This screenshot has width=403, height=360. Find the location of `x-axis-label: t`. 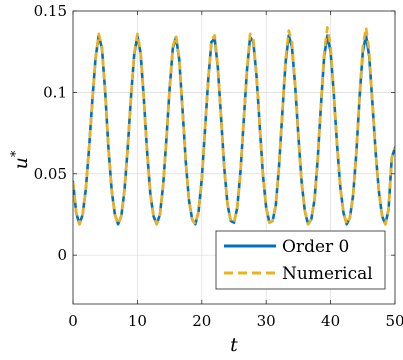

x-axis-label: t is located at coordinates (234, 345).